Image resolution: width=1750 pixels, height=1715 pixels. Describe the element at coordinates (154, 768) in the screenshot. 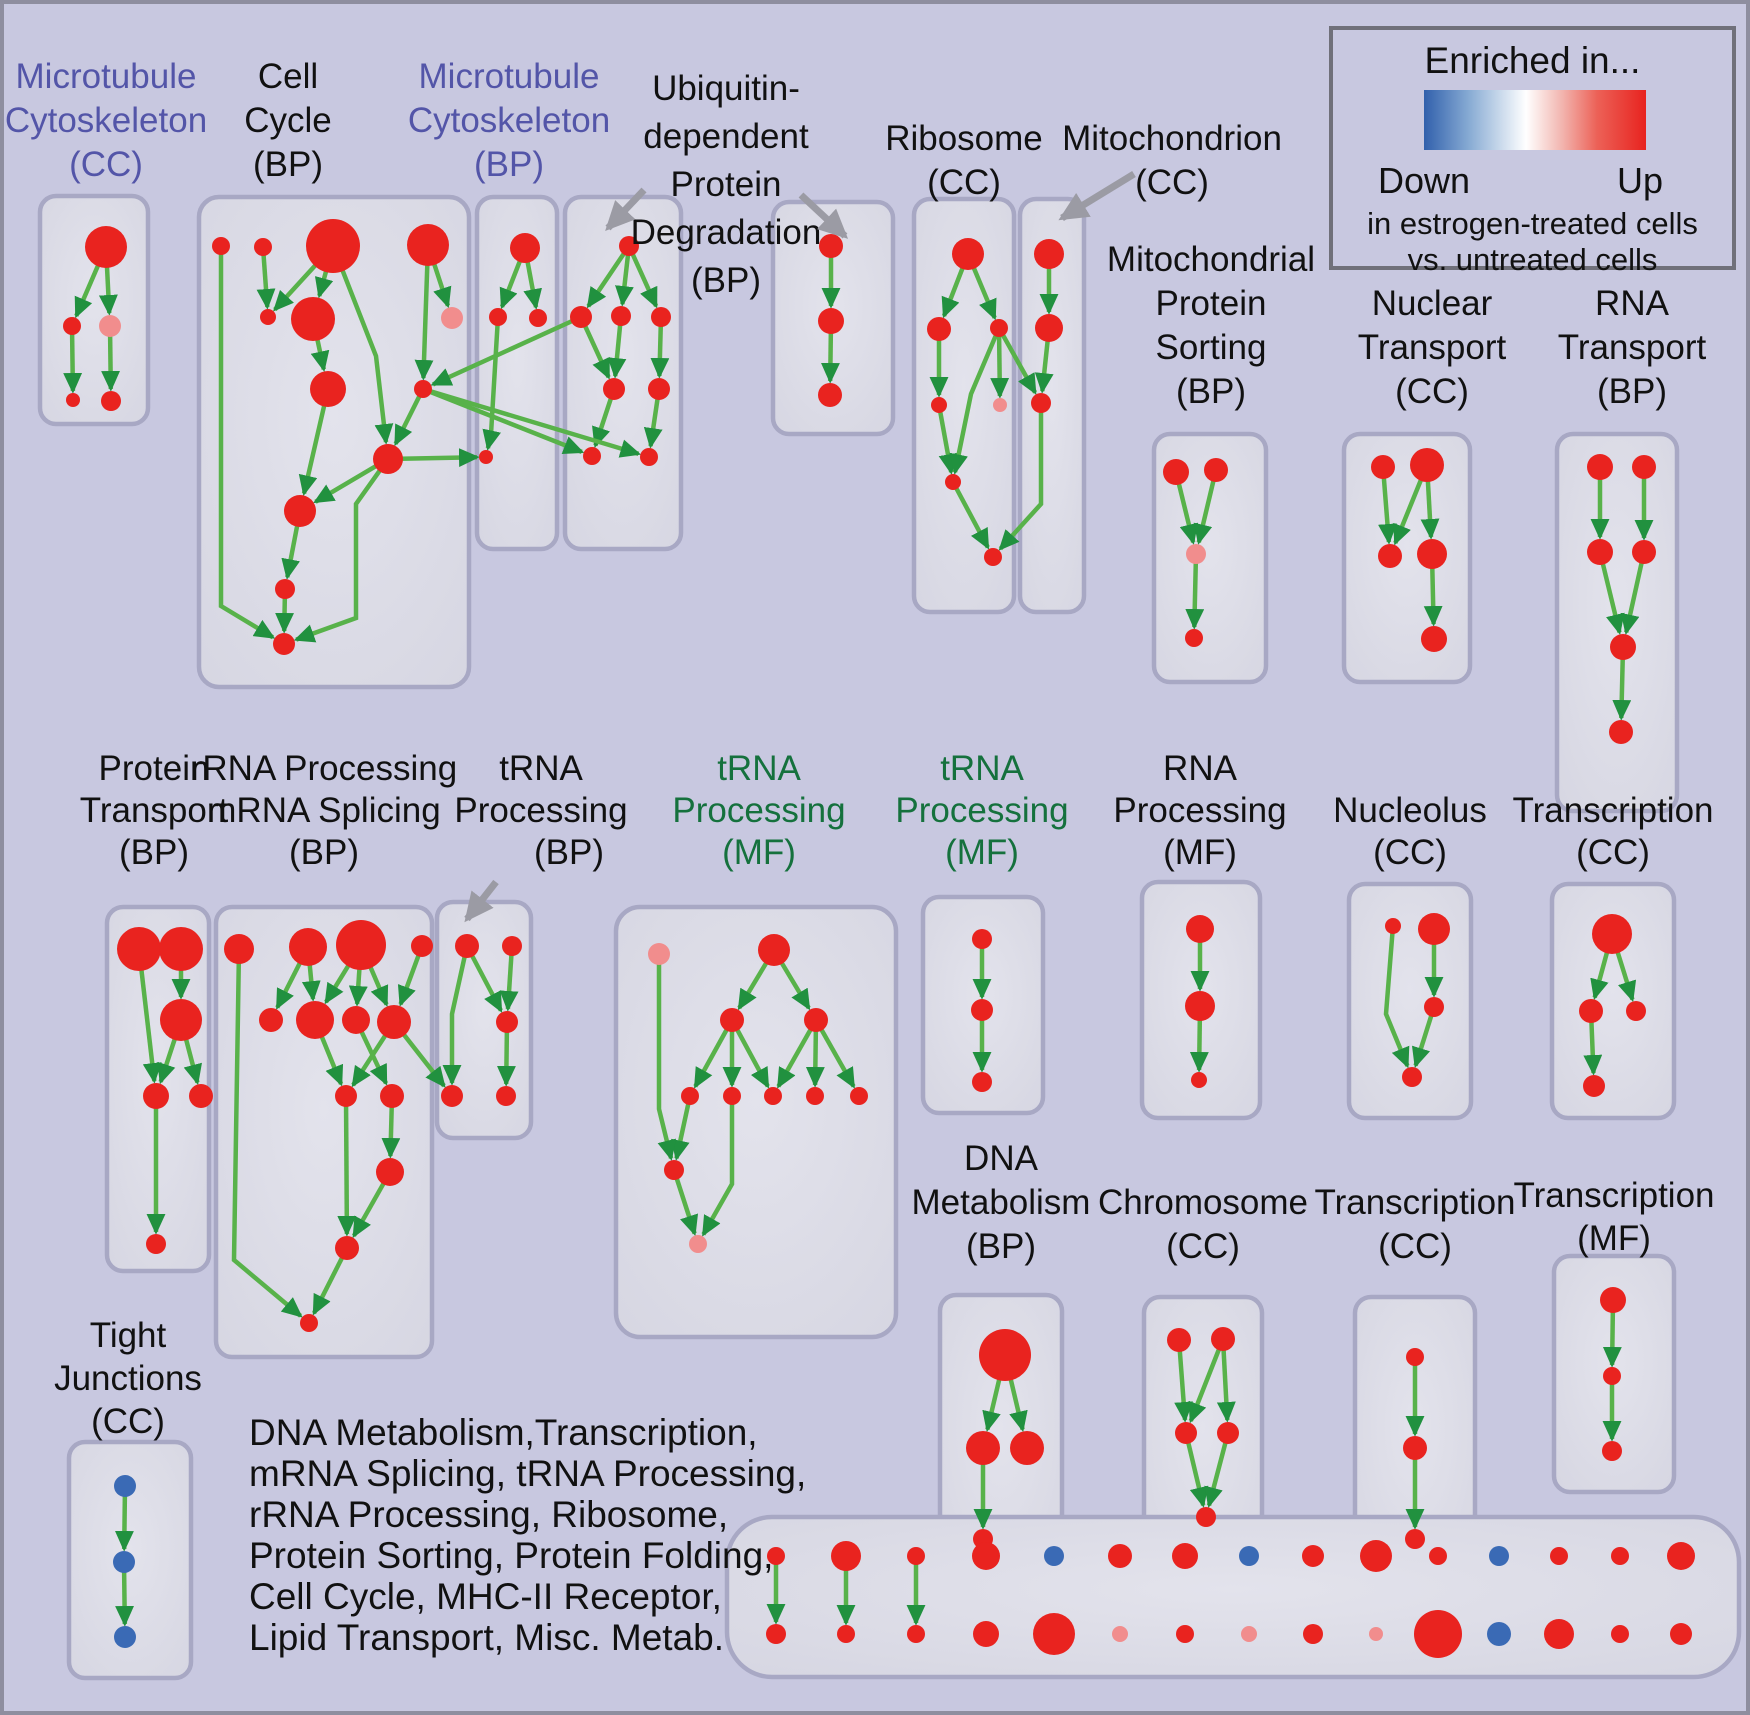

I see `protein-transport-label: Protein` at that location.